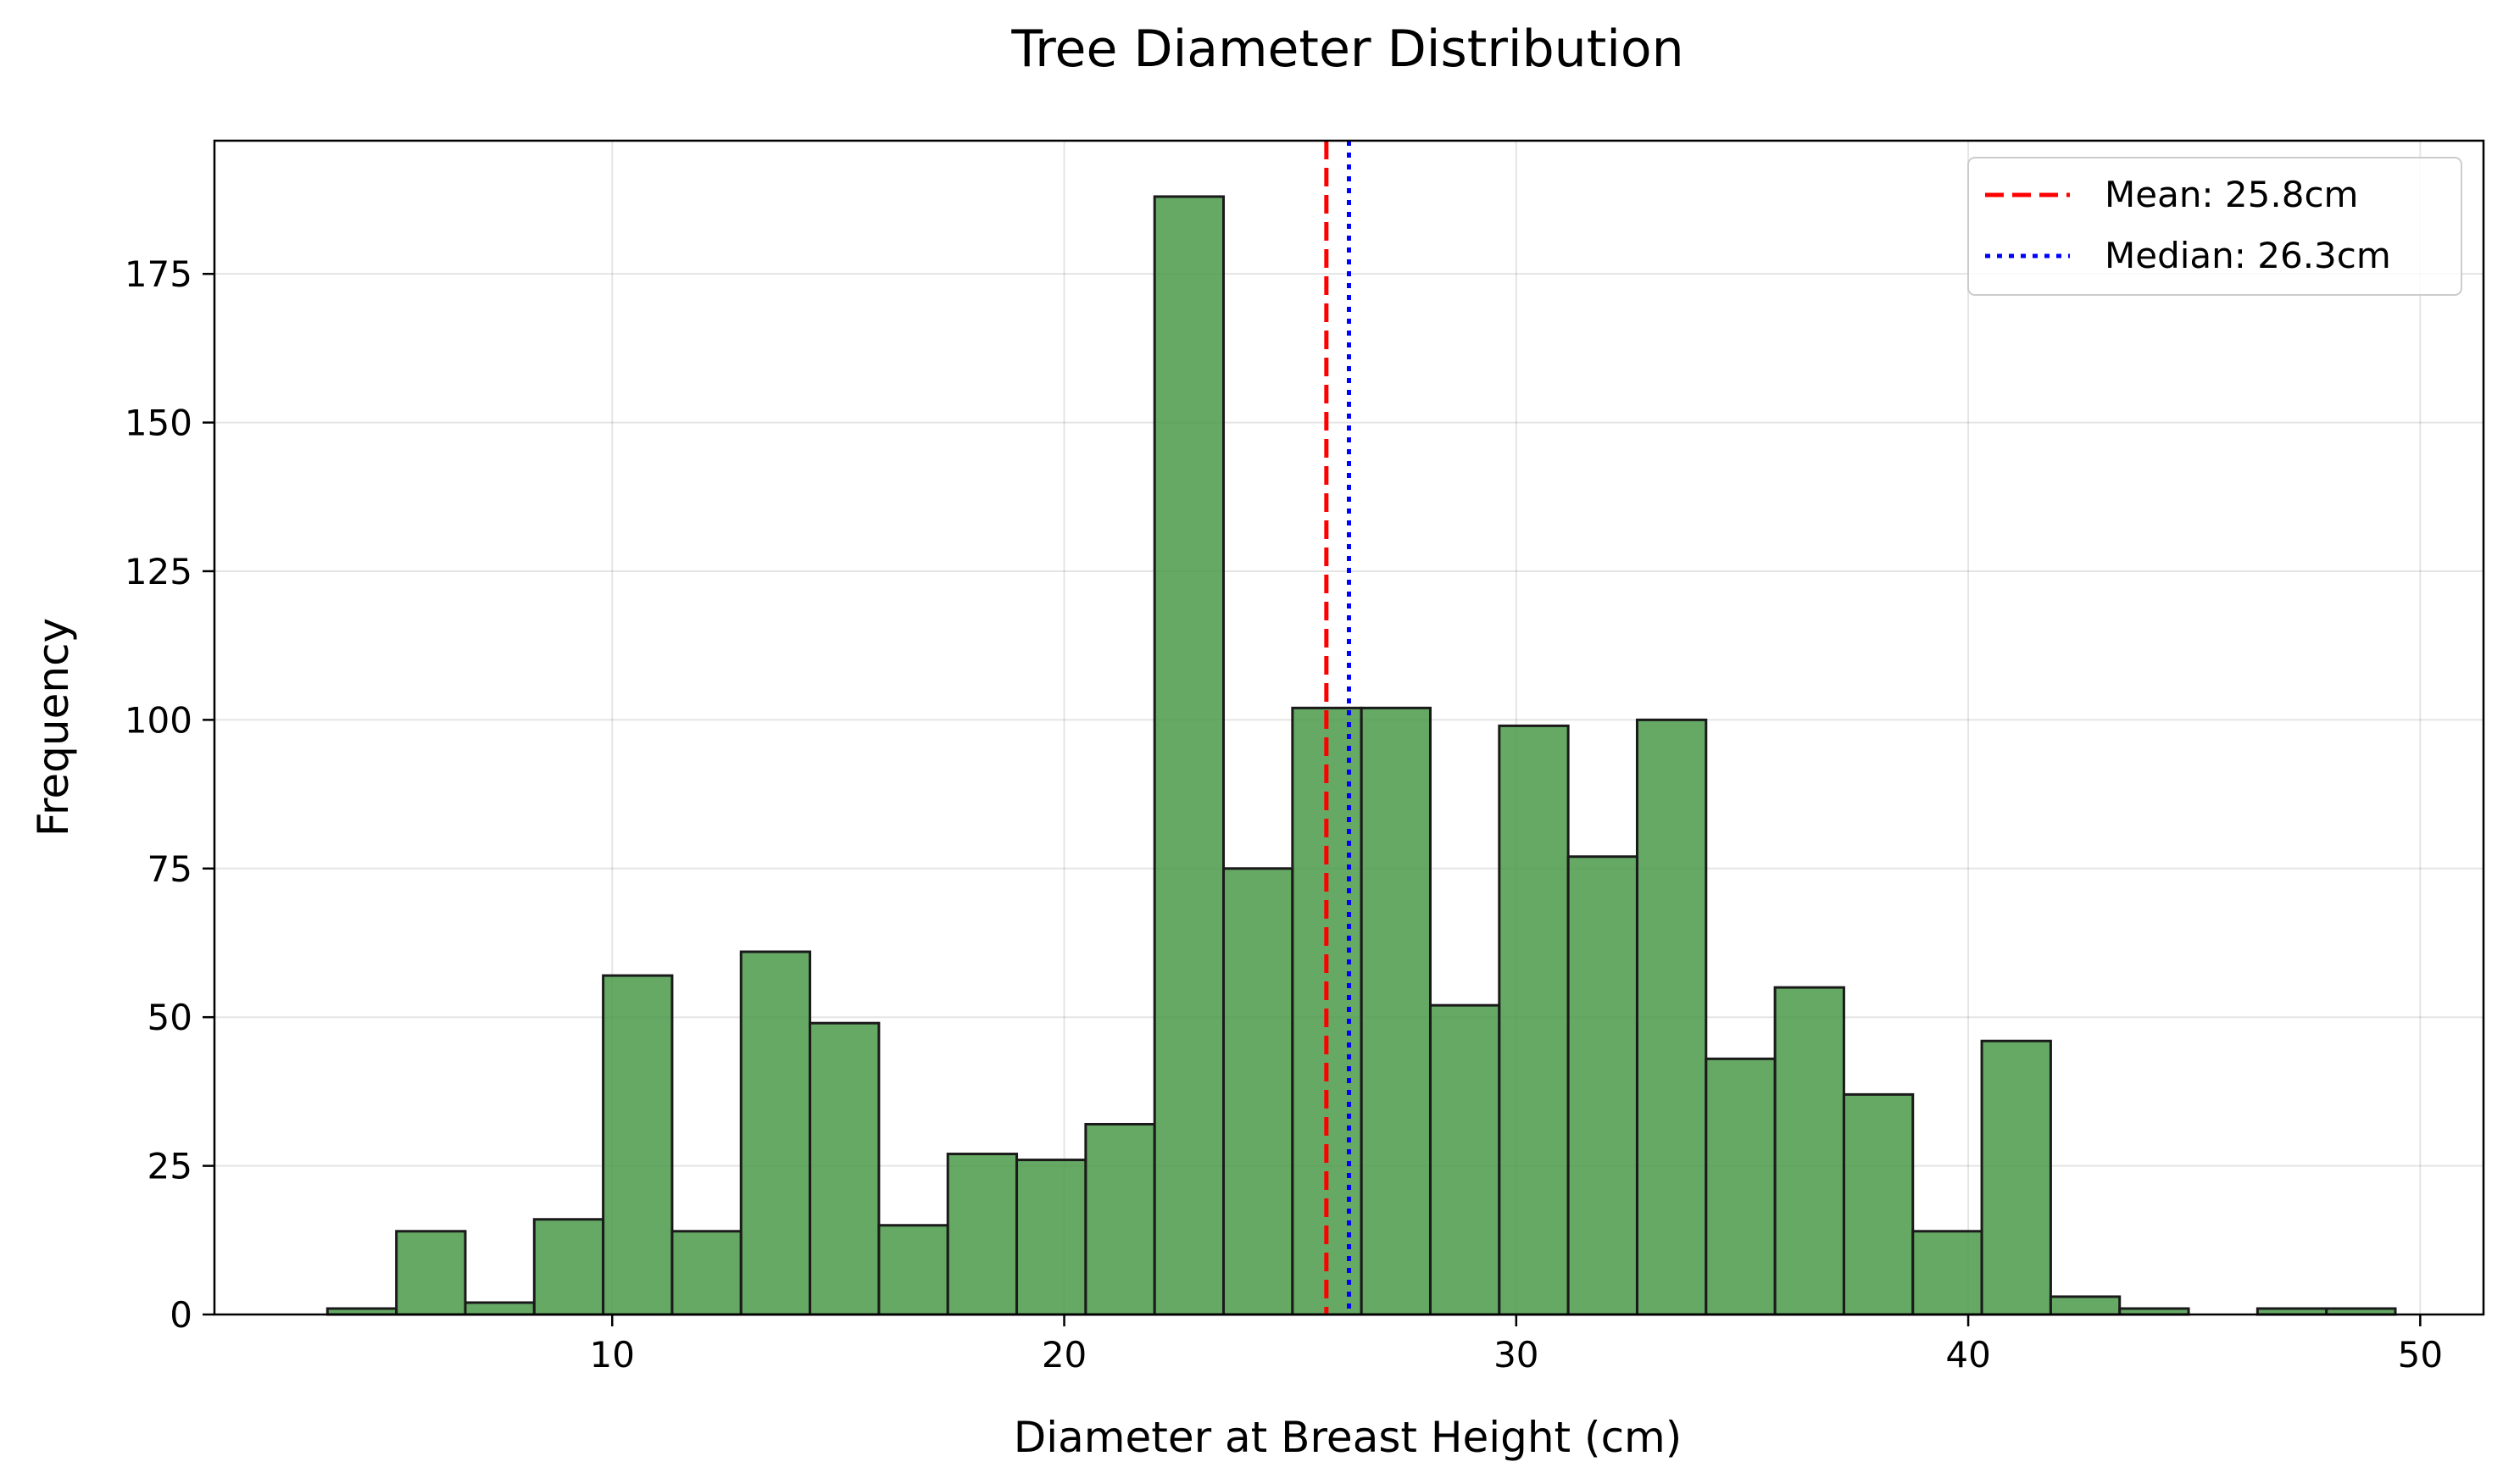  Describe the element at coordinates (1347, 49) in the screenshot. I see `chart-title: Tree Diameter Distribution` at that location.